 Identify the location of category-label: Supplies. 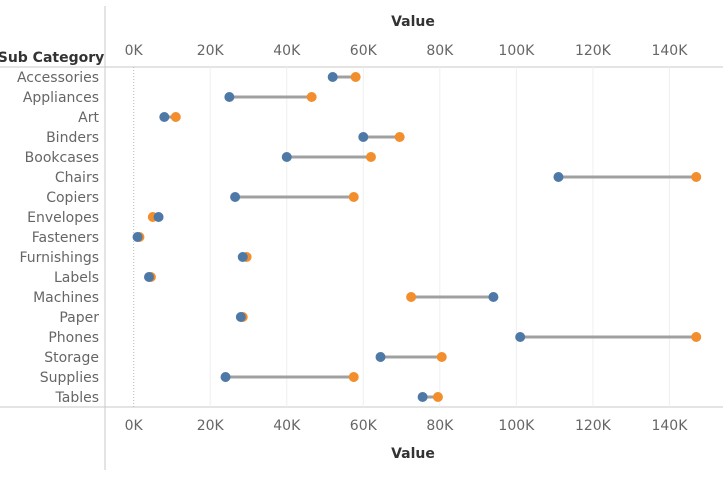
(69, 378).